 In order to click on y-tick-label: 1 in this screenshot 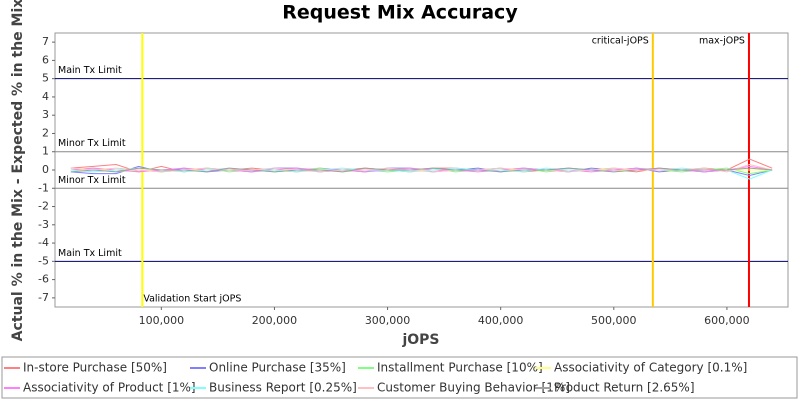, I will do `click(45, 151)`.